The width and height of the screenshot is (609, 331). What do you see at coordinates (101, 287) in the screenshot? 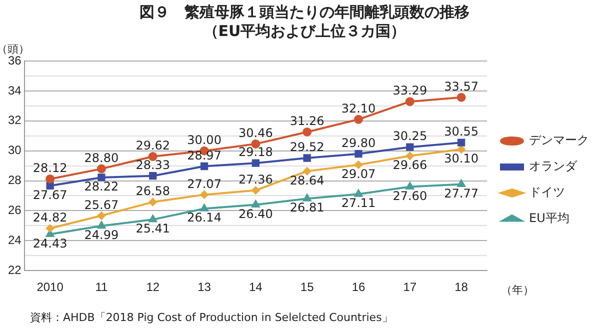
I see `x-tick-label: 11` at bounding box center [101, 287].